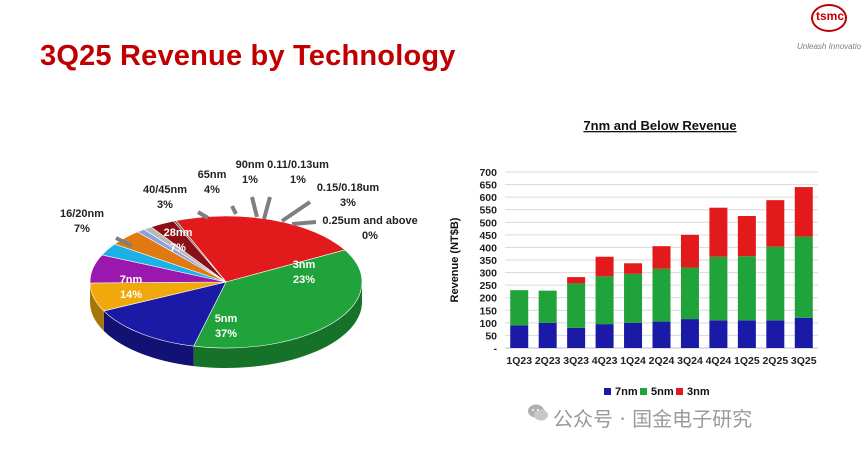 Image resolution: width=865 pixels, height=452 pixels. I want to click on bar-5nm-3Q25, so click(803, 277).